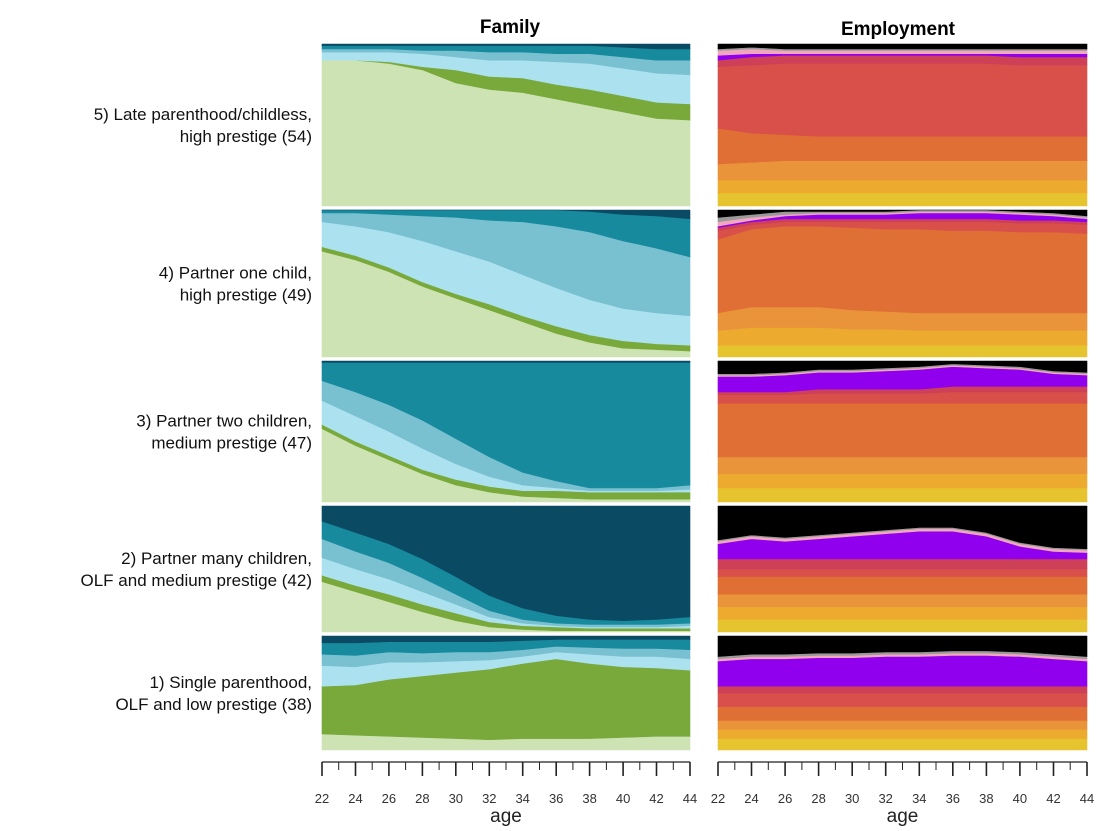 Image resolution: width=1098 pixels, height=831 pixels. What do you see at coordinates (818, 798) in the screenshot?
I see `employment-x-tick-label-28: 28` at bounding box center [818, 798].